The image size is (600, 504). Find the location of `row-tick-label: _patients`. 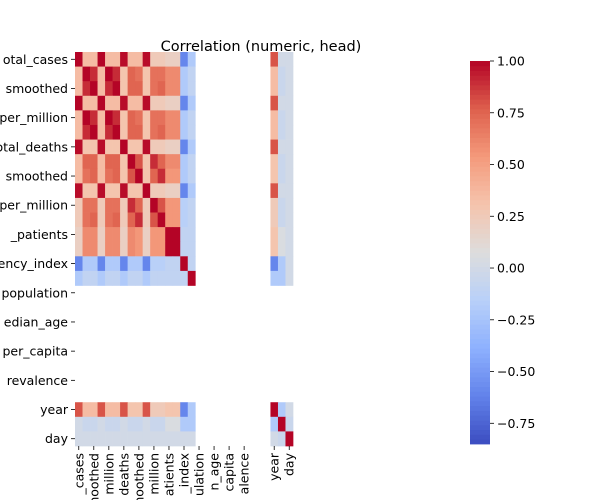

row-tick-label: _patients is located at coordinates (39, 234).